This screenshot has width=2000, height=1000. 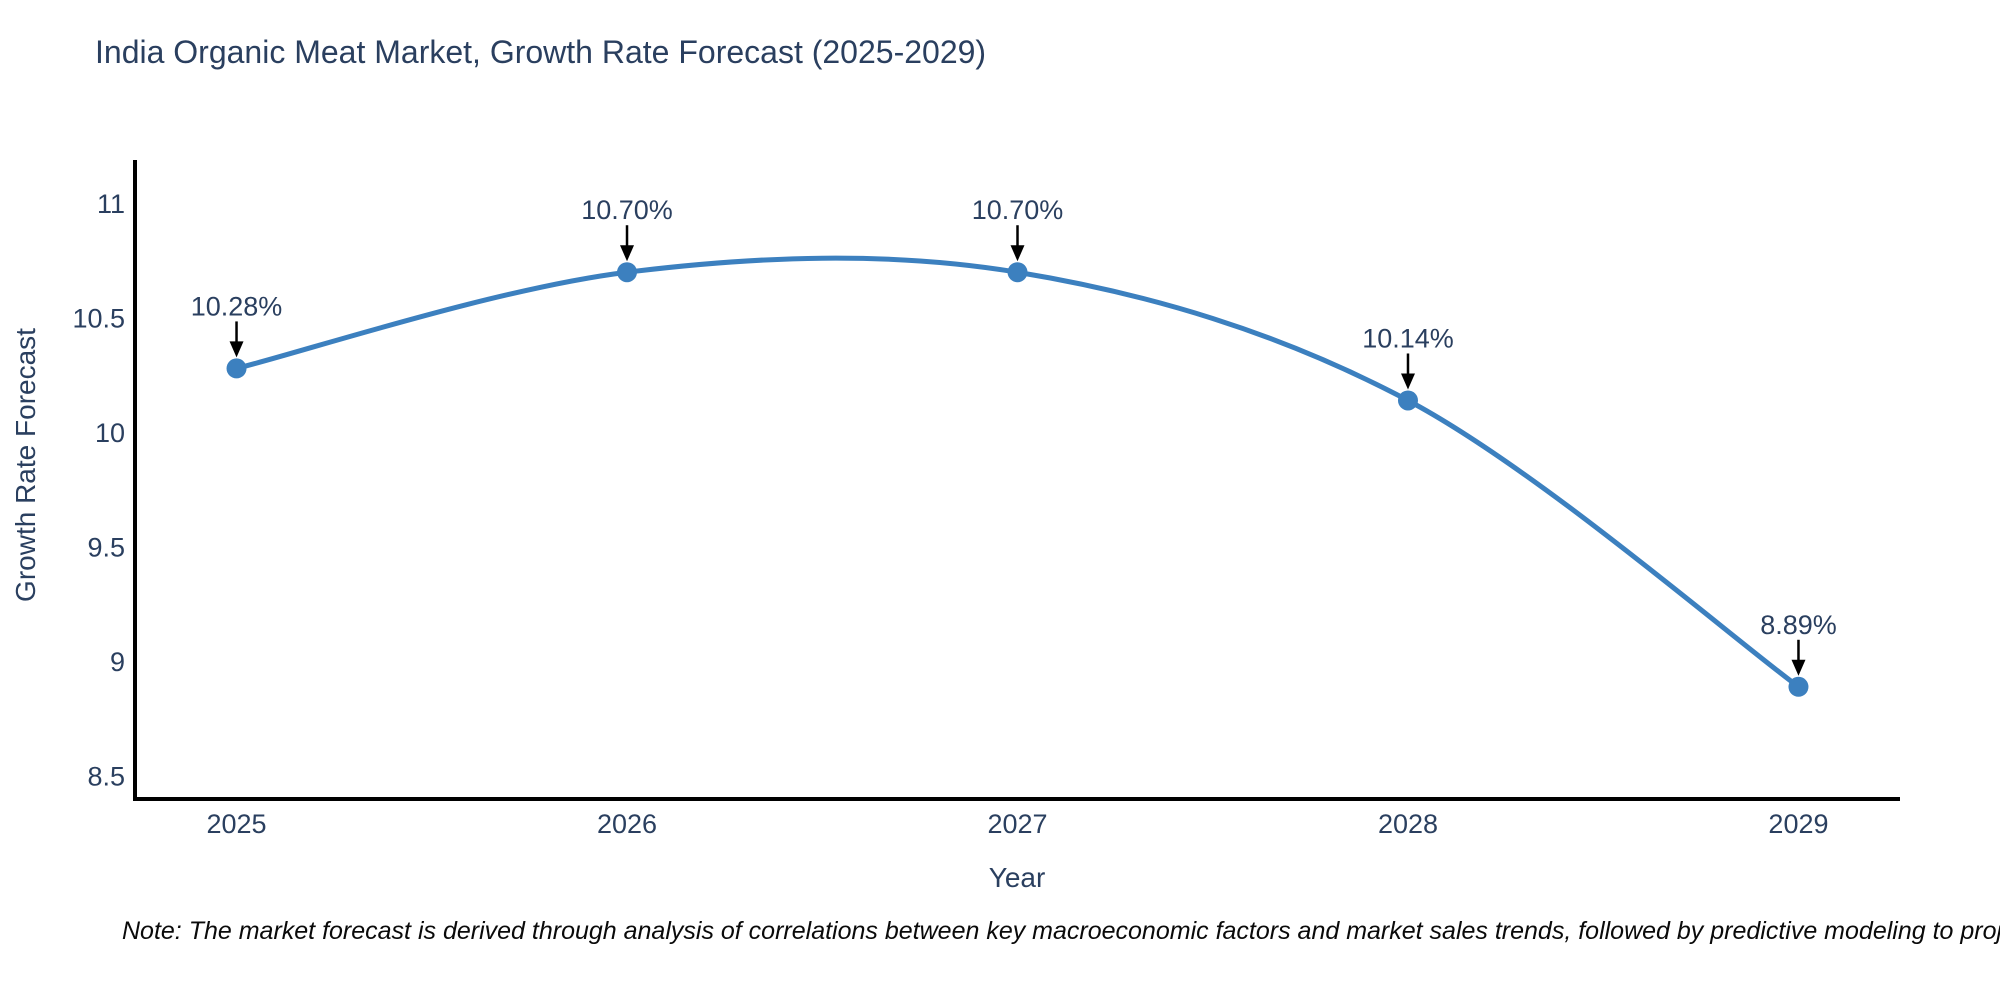 What do you see at coordinates (627, 272) in the screenshot?
I see `data-point-2026` at bounding box center [627, 272].